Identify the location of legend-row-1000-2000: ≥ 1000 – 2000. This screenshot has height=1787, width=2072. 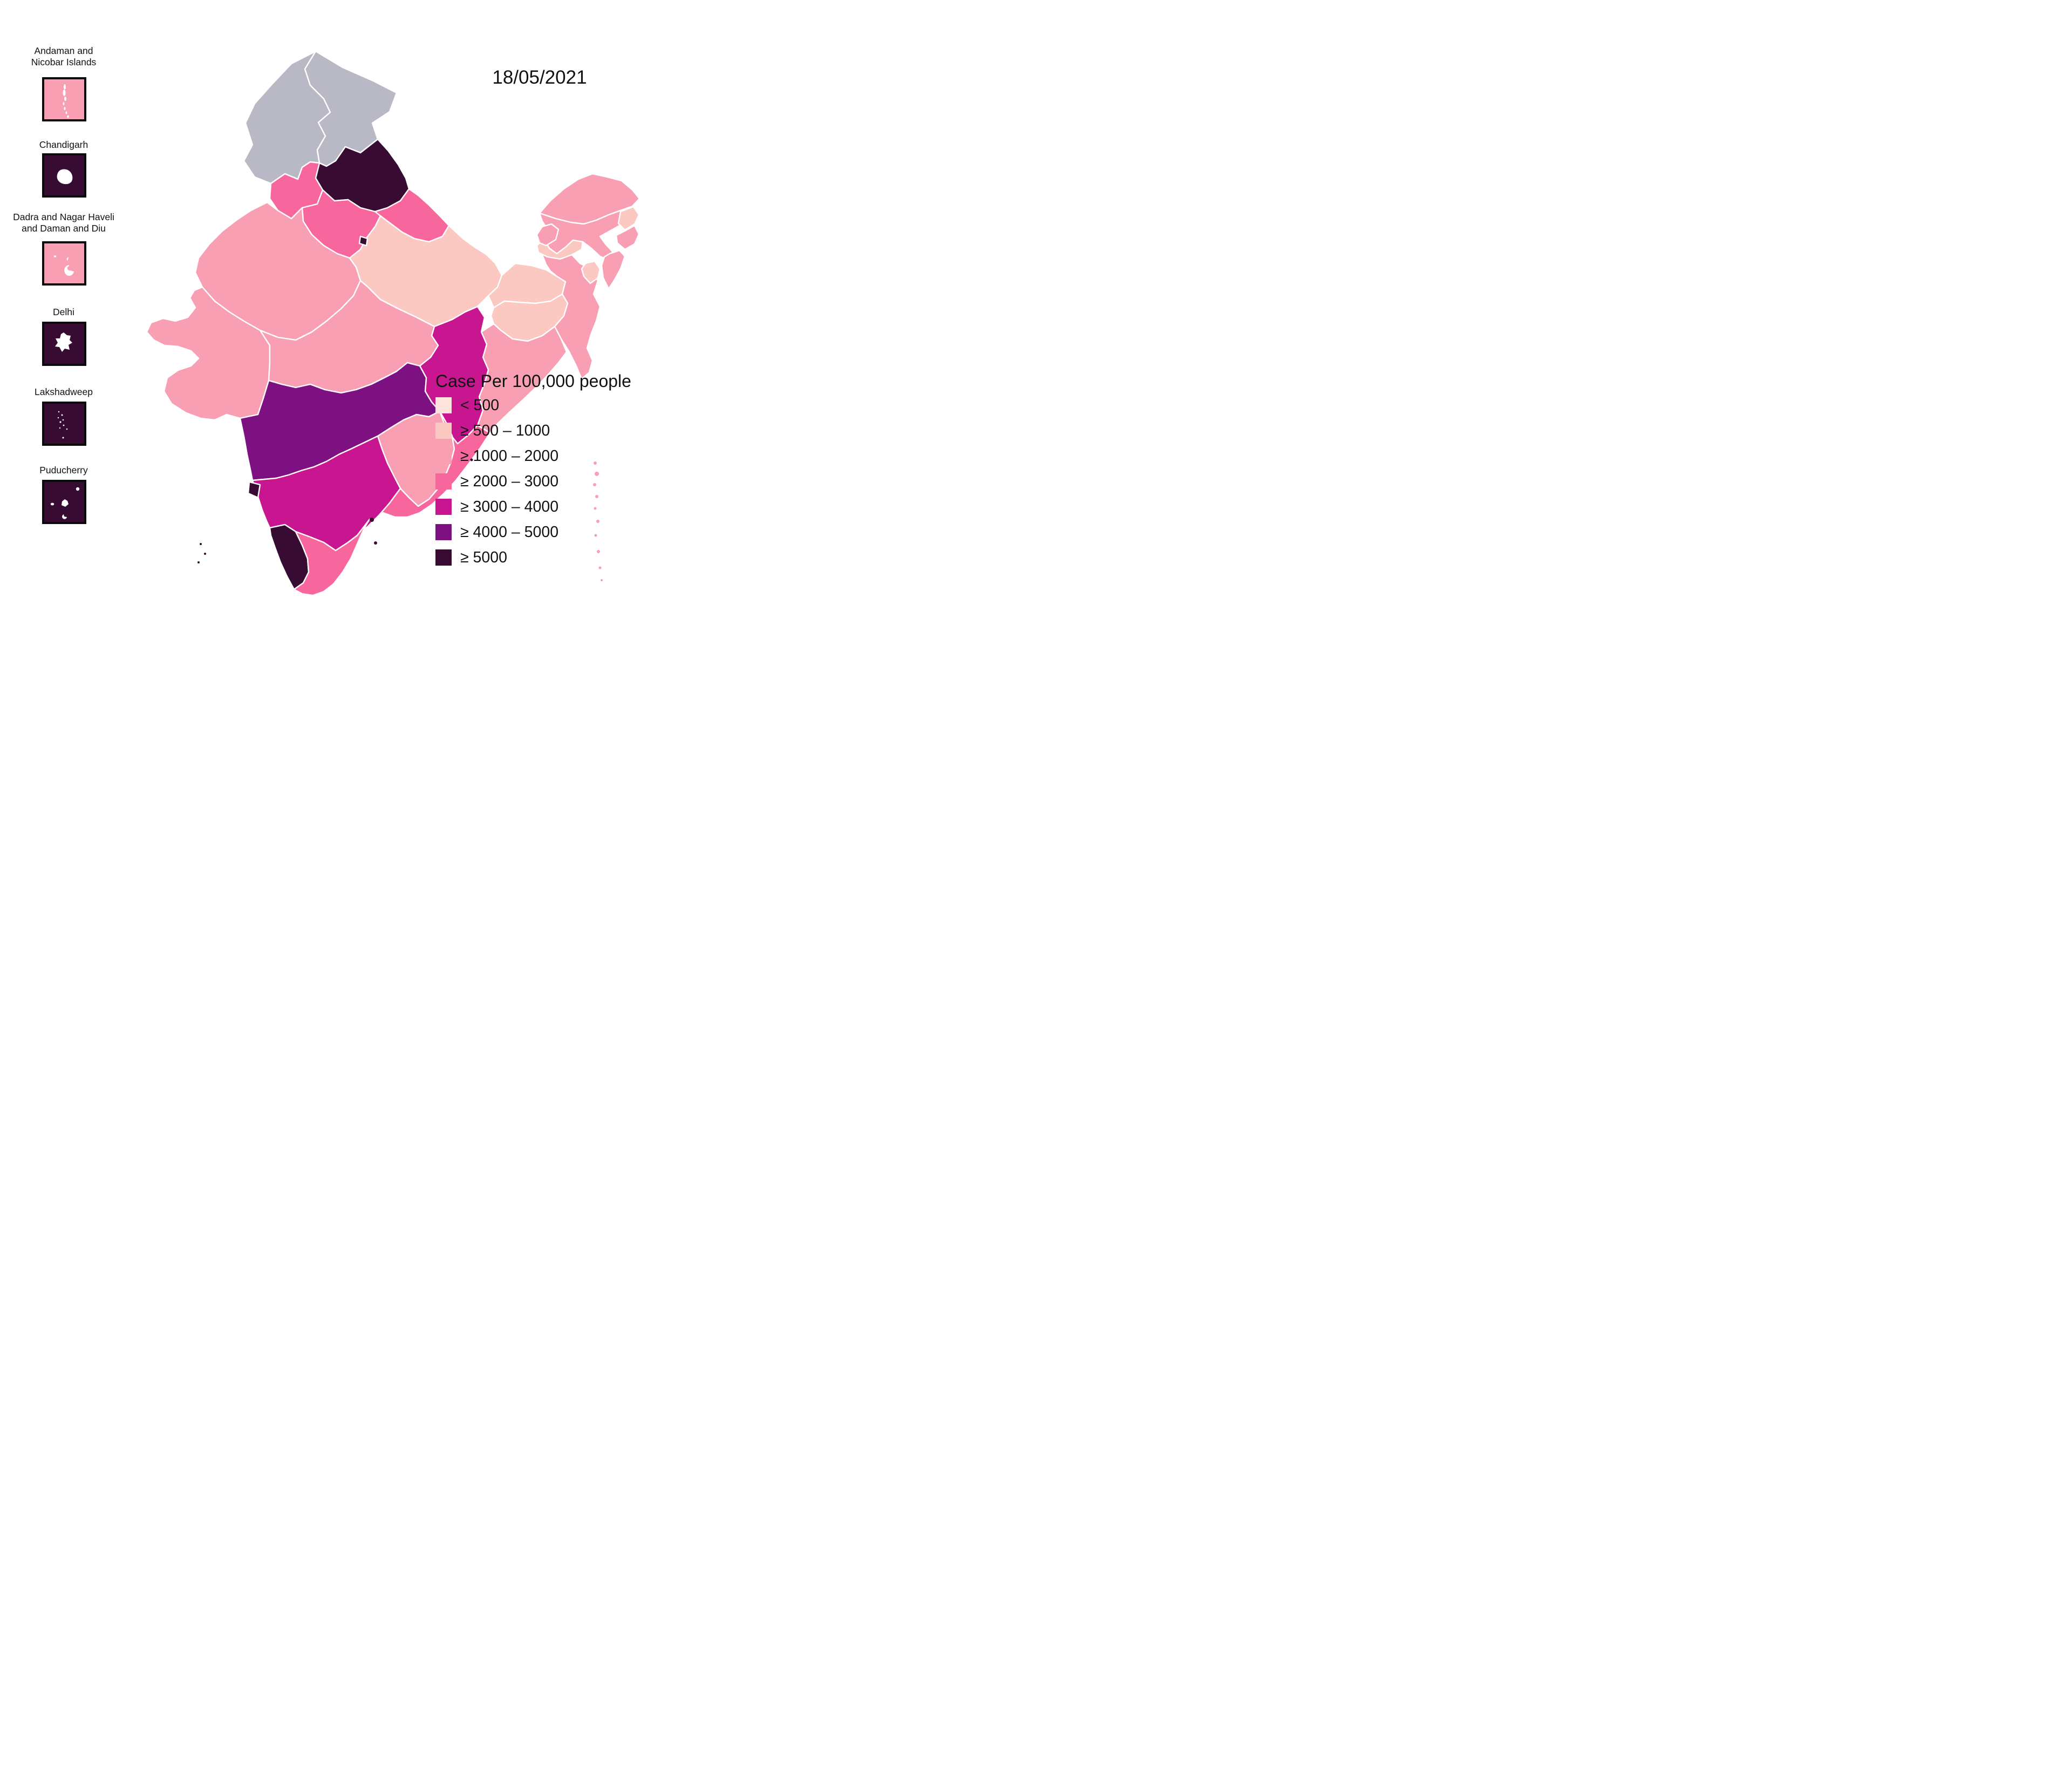
(496, 456).